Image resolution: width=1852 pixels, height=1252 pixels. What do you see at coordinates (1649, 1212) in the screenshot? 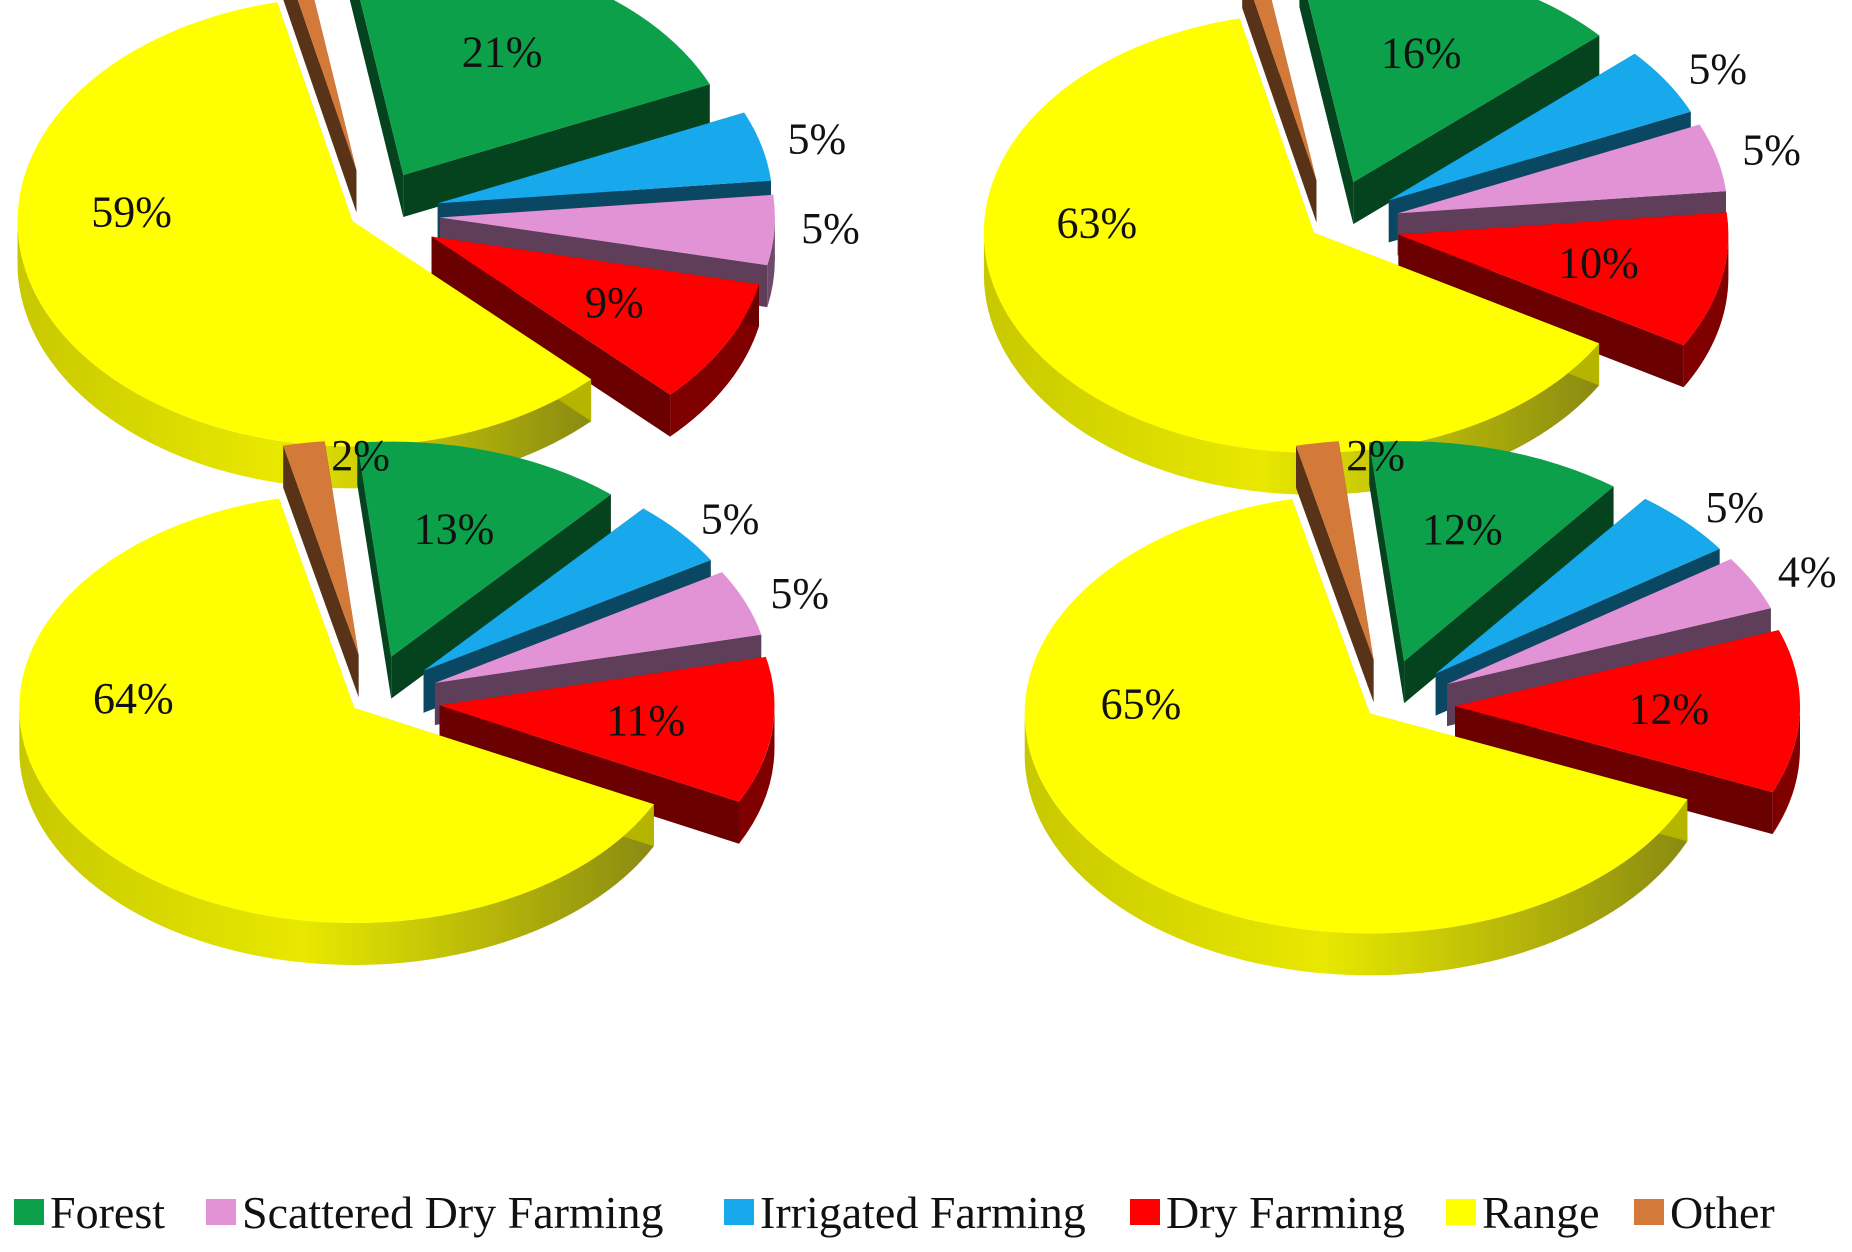
I see `legend-swatch-other` at bounding box center [1649, 1212].